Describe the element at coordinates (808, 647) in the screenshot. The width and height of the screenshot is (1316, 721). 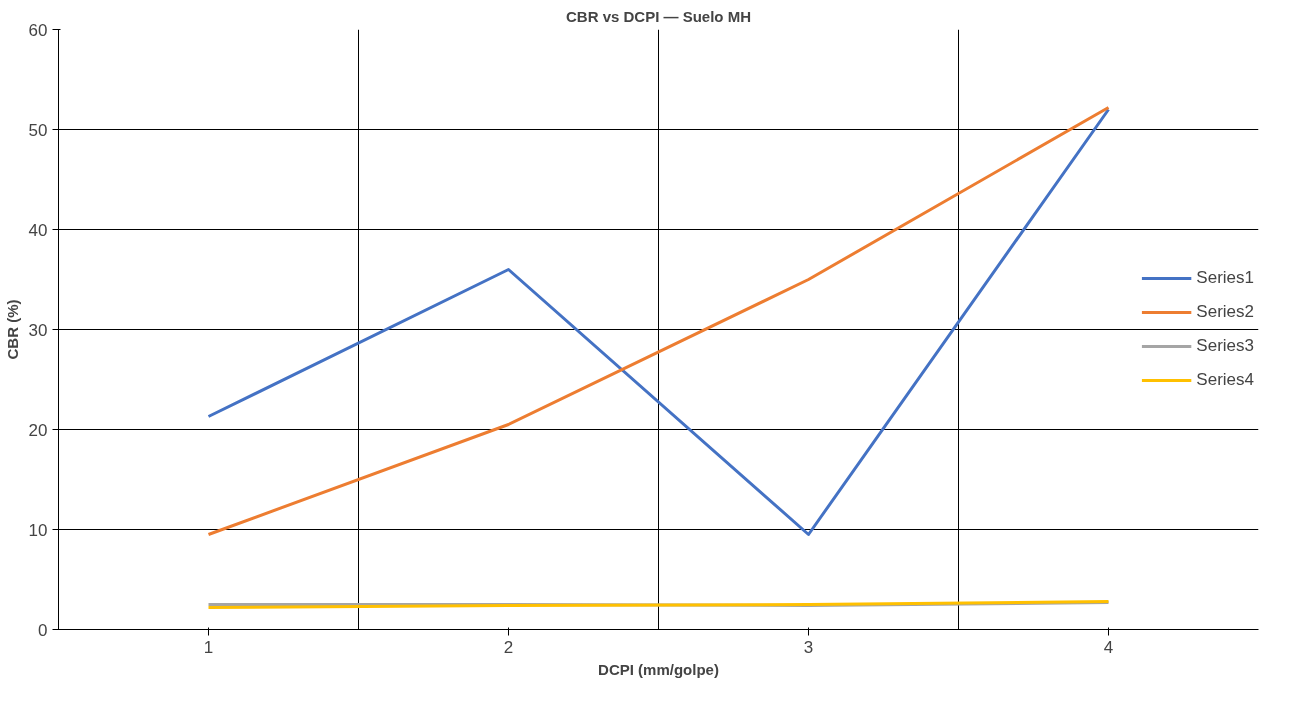
I see `x-tick-label: 3` at that location.